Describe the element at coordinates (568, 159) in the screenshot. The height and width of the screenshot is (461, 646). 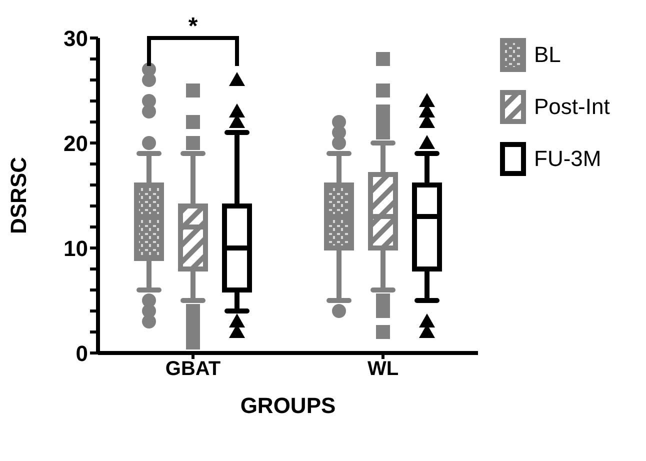
I see `legend-label: FU-3M` at that location.